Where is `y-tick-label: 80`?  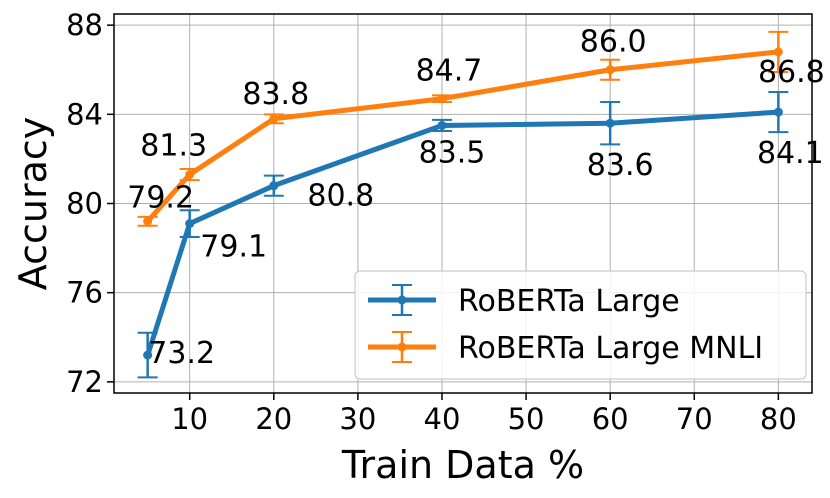 y-tick-label: 80 is located at coordinates (84, 204).